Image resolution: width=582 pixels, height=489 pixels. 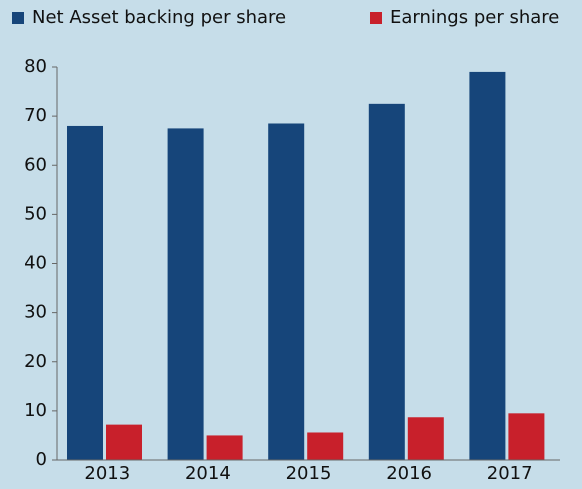 I want to click on x-tick-label: 2016, so click(x=409, y=473).